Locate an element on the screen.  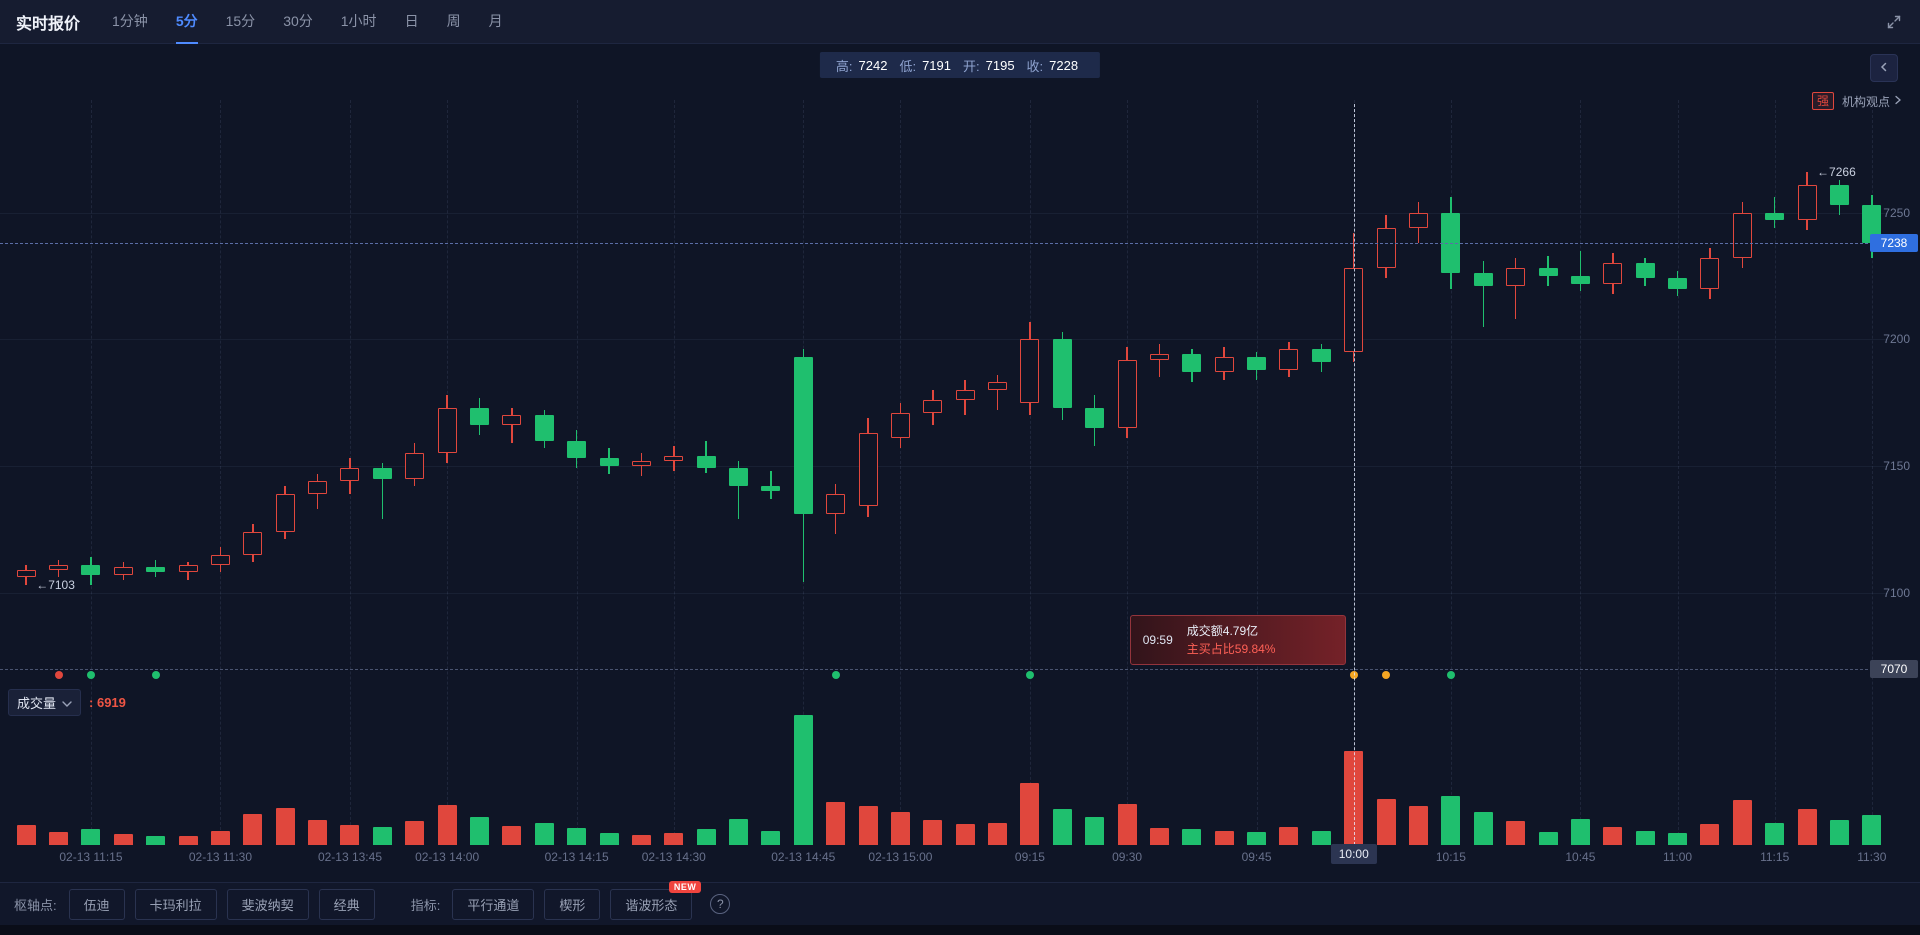
pivot-button-classic: 经典 is located at coordinates (346, 904).